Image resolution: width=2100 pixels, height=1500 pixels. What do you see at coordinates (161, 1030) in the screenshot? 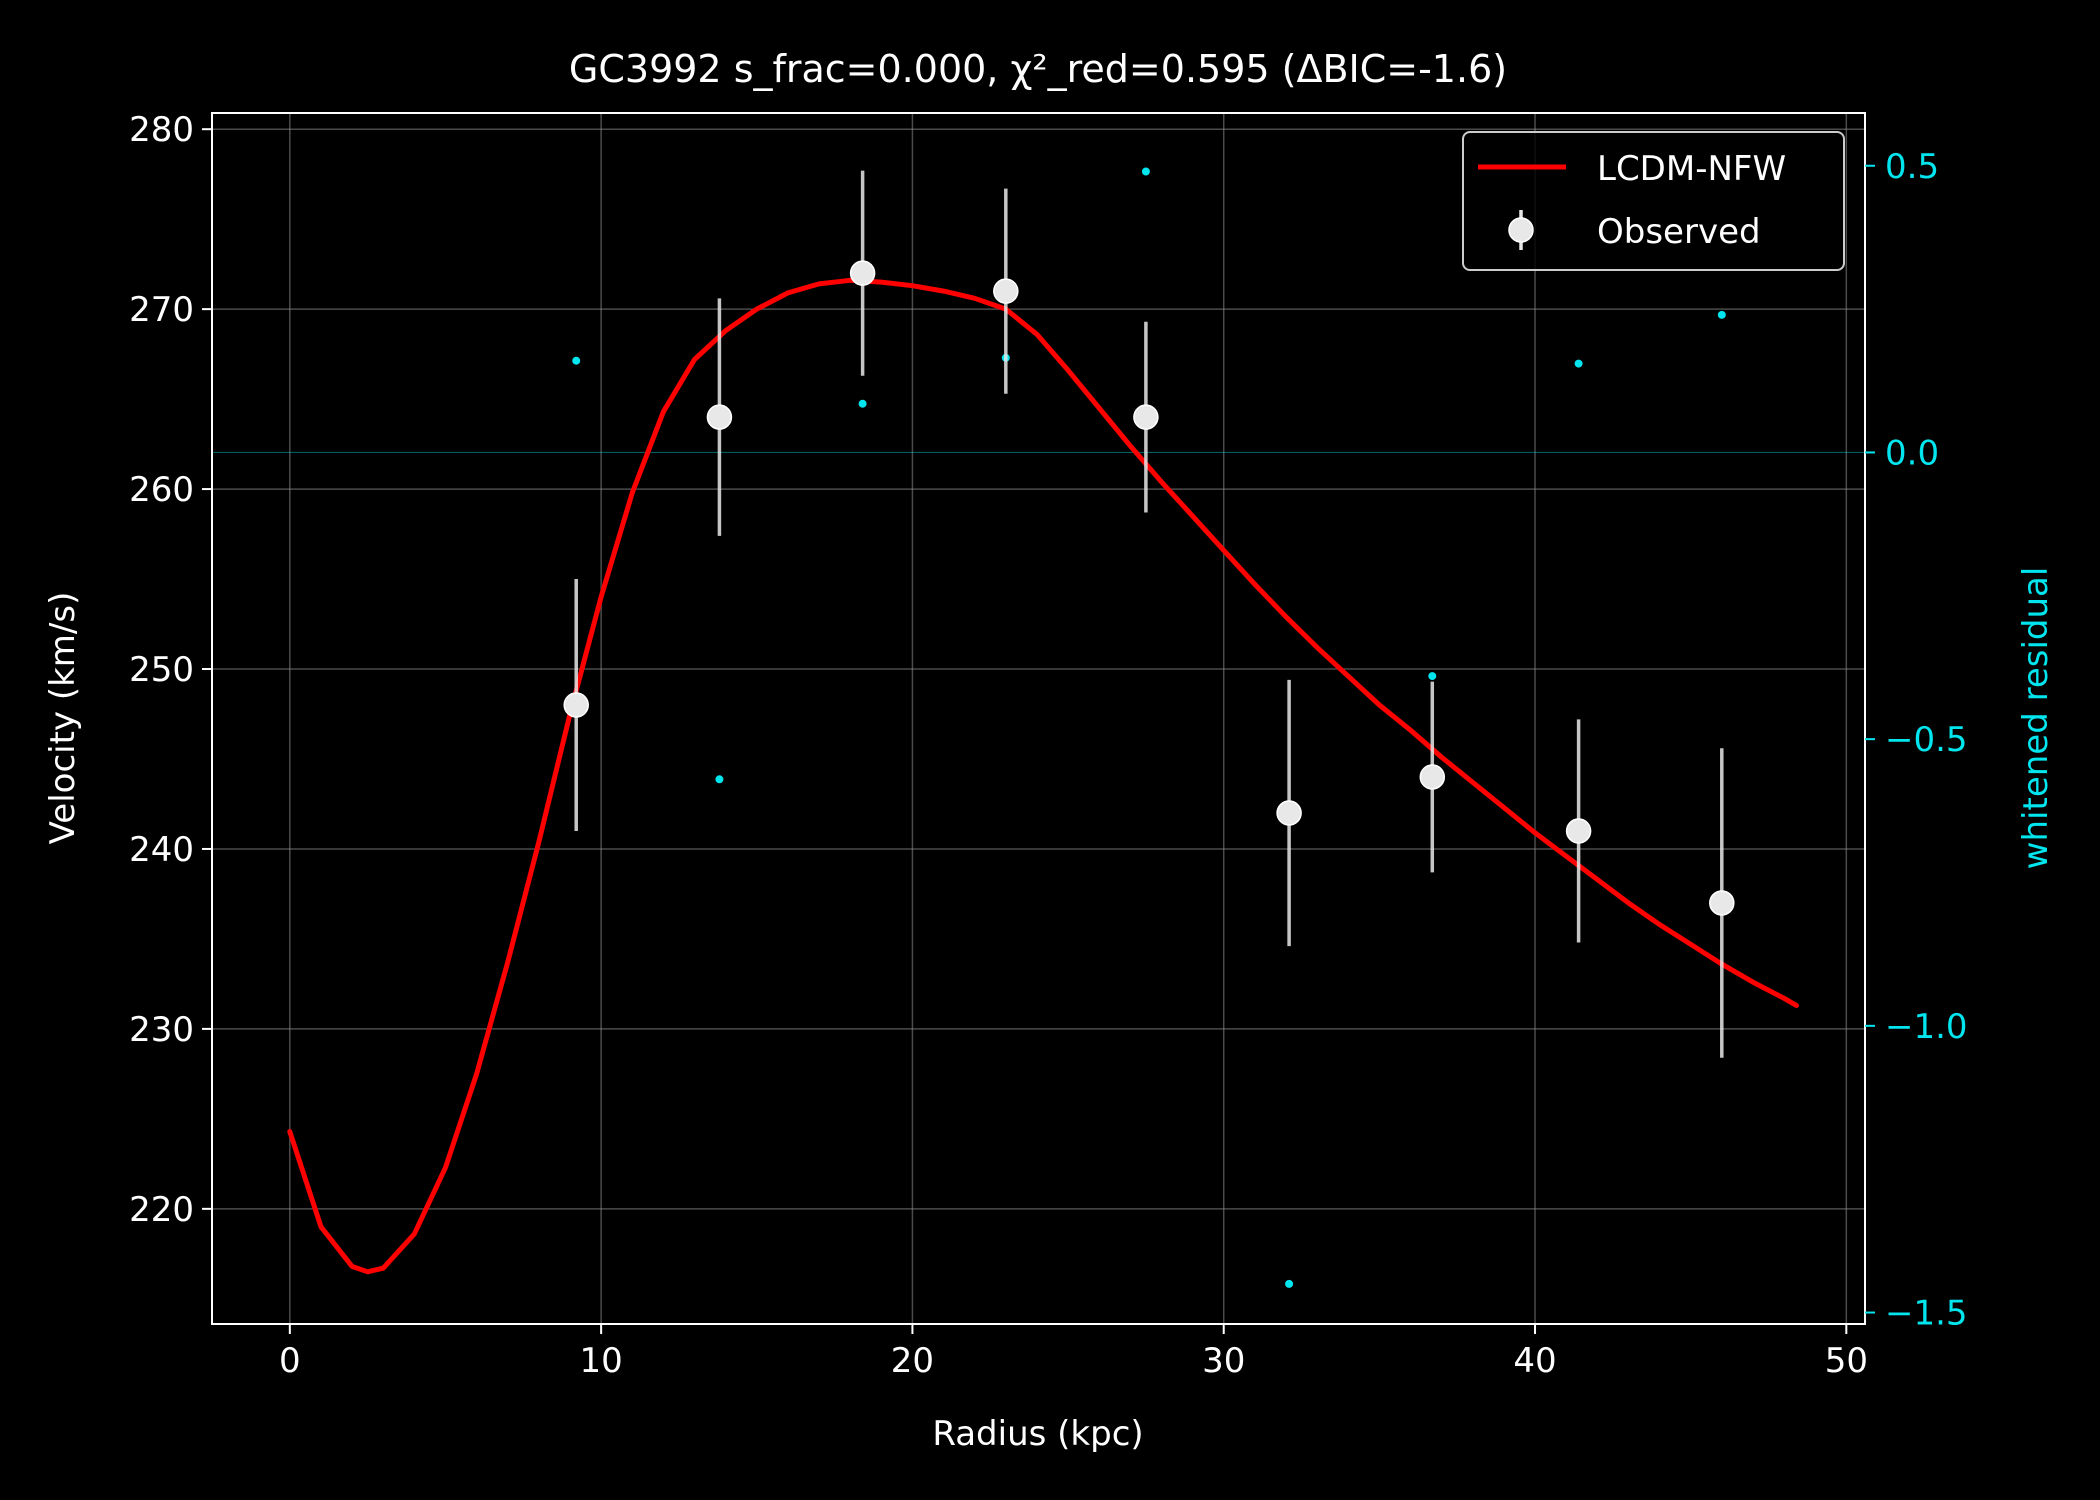
I see `y-tick-label: 230` at bounding box center [161, 1030].